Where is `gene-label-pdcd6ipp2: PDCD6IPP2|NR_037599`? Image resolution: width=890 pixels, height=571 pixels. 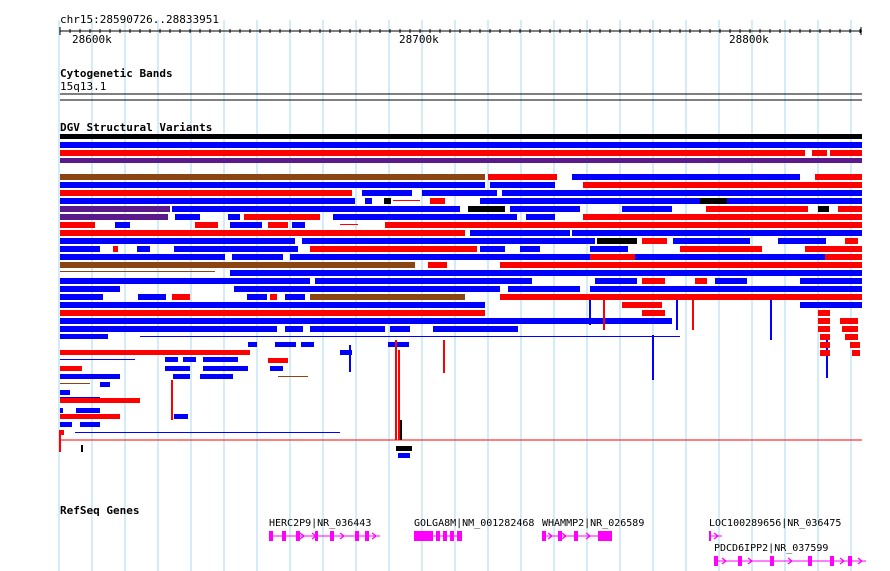 gene-label-pdcd6ipp2: PDCD6IPP2|NR_037599 is located at coordinates (771, 548).